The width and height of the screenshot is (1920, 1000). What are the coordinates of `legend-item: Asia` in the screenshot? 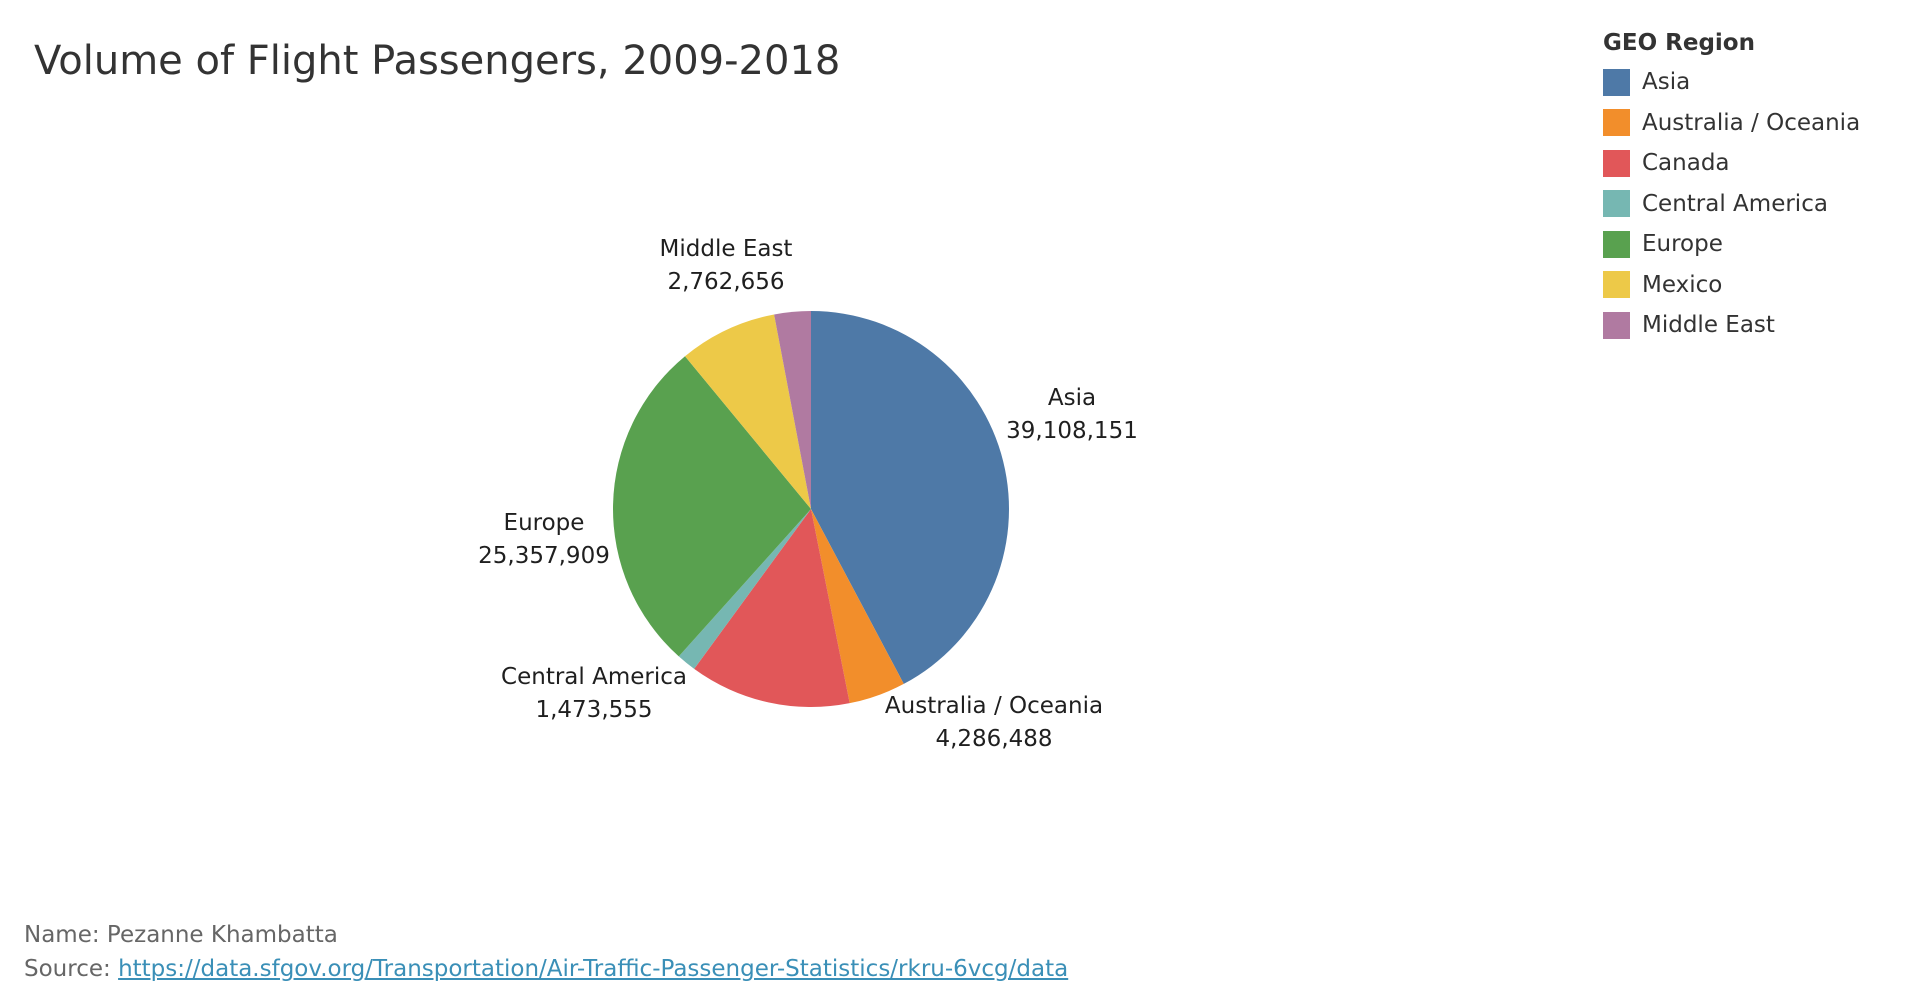 It's located at (1731, 82).